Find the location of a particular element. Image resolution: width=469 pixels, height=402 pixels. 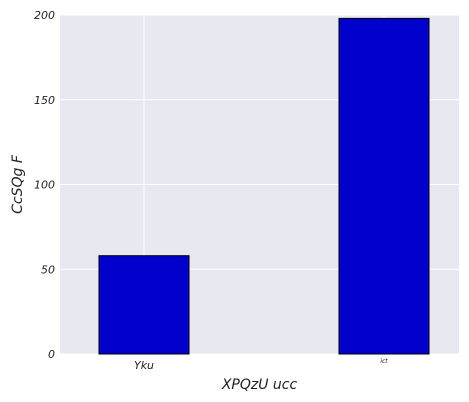

x-tick-label-ict: ict is located at coordinates (384, 361).